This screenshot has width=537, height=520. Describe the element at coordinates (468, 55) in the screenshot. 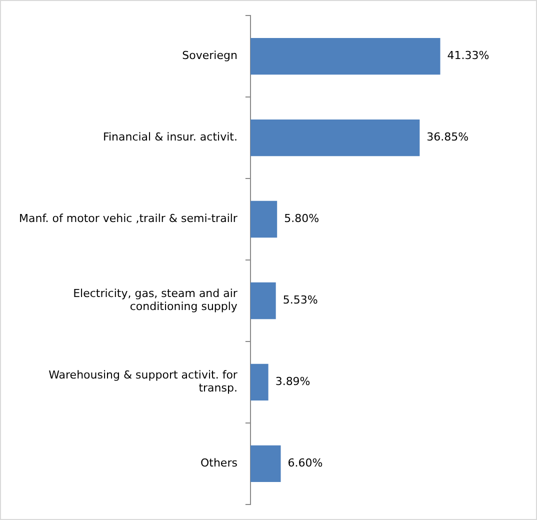

I see `data-label: 41.33%` at that location.